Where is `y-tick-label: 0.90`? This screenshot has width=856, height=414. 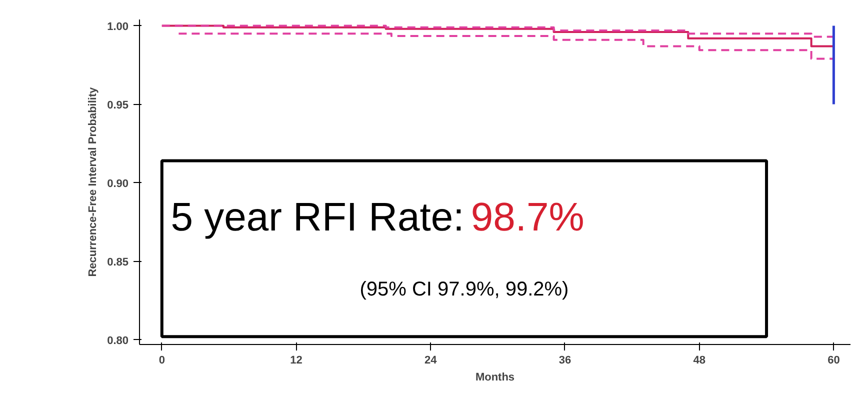 y-tick-label: 0.90 is located at coordinates (118, 184).